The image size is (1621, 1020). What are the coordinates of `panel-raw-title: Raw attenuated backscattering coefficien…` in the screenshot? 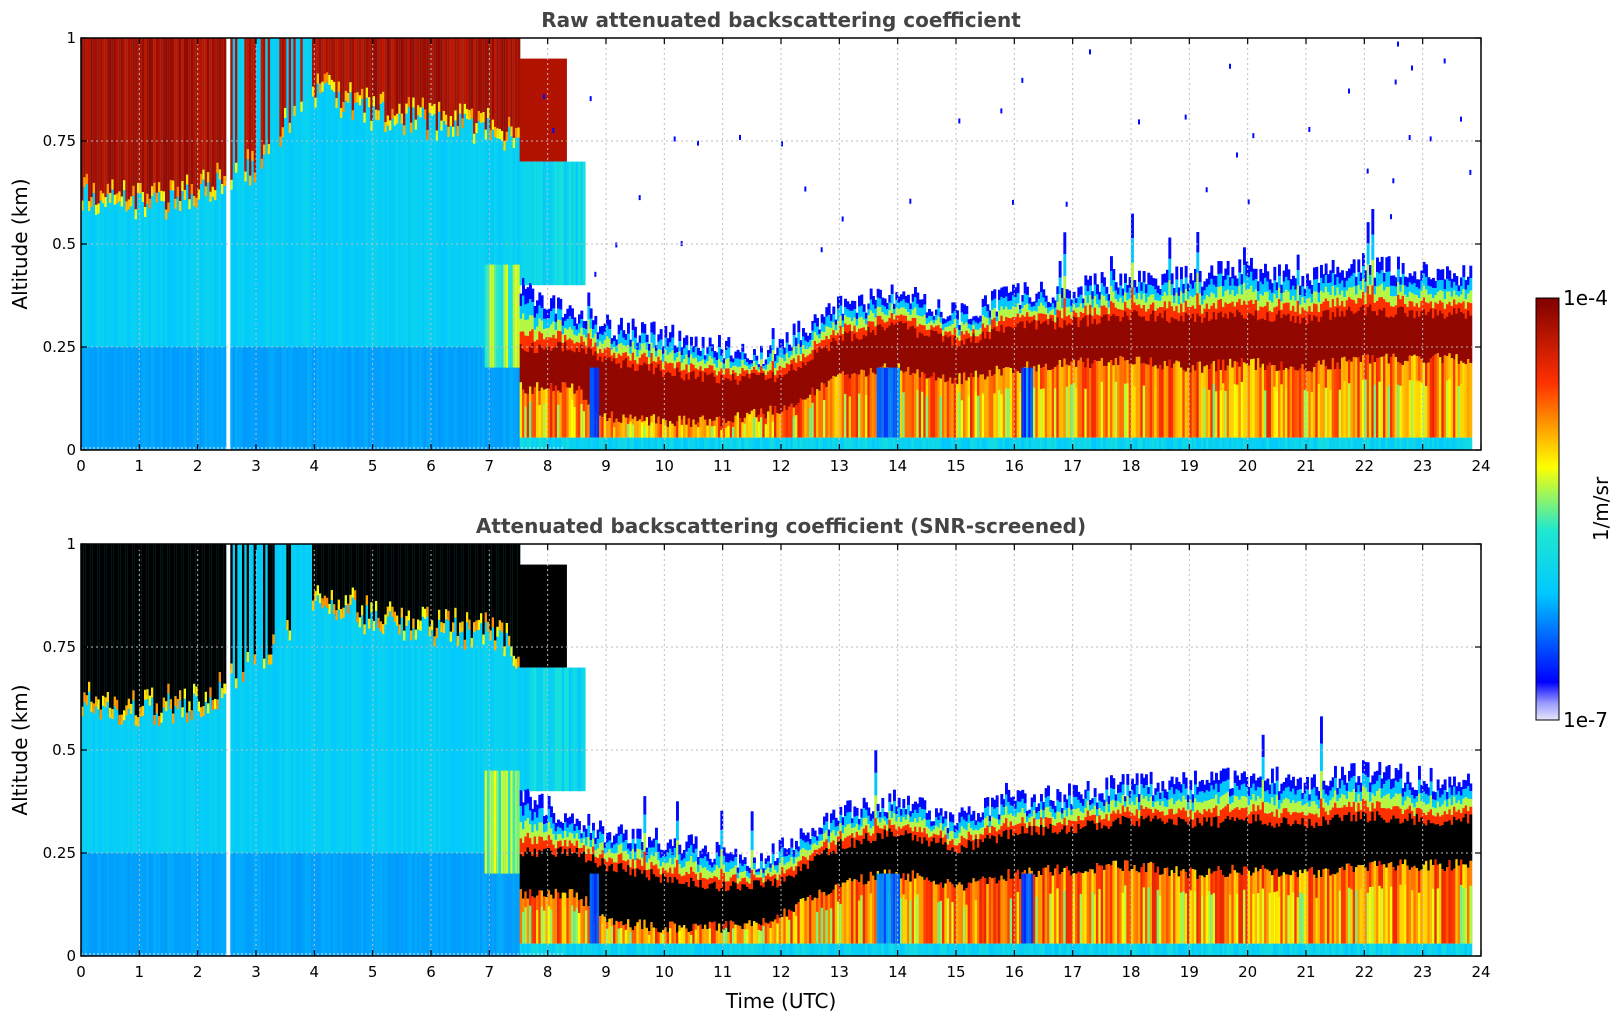 It's located at (781, 20).